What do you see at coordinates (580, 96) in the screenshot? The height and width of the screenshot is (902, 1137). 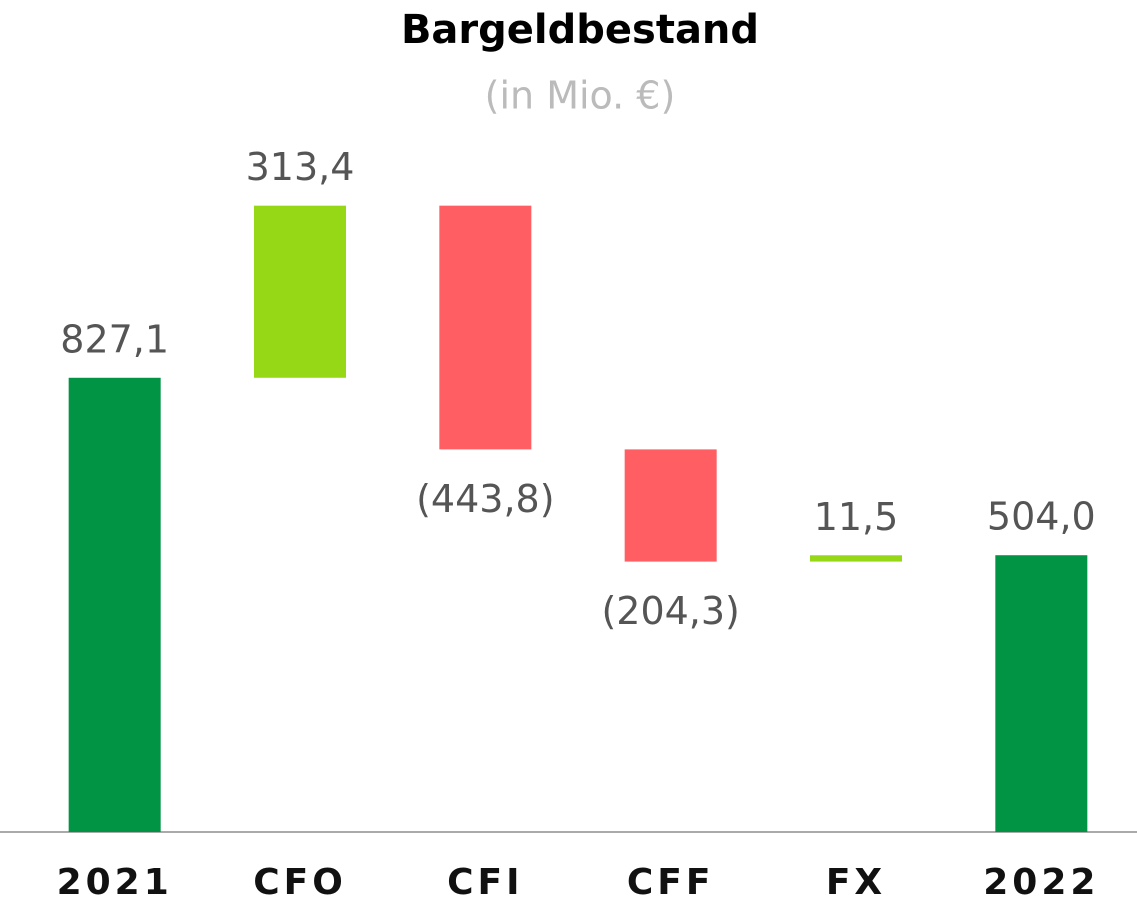 I see `chart-subtitle: (in Mio. €)` at bounding box center [580, 96].